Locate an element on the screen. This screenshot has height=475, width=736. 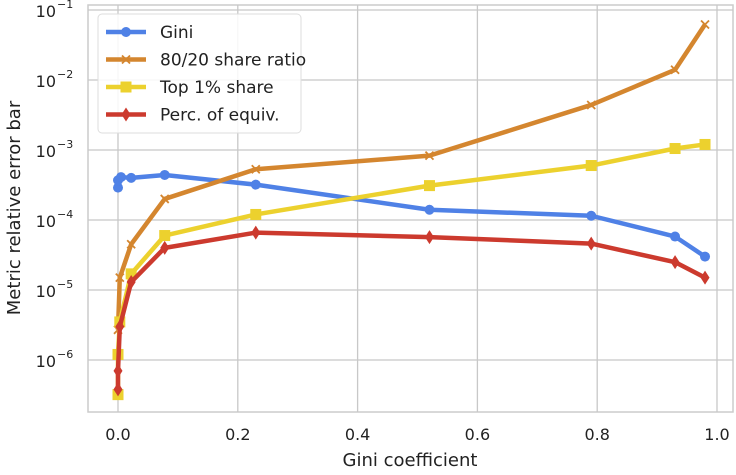
x-tick-label: 1.0 is located at coordinates (716, 434).